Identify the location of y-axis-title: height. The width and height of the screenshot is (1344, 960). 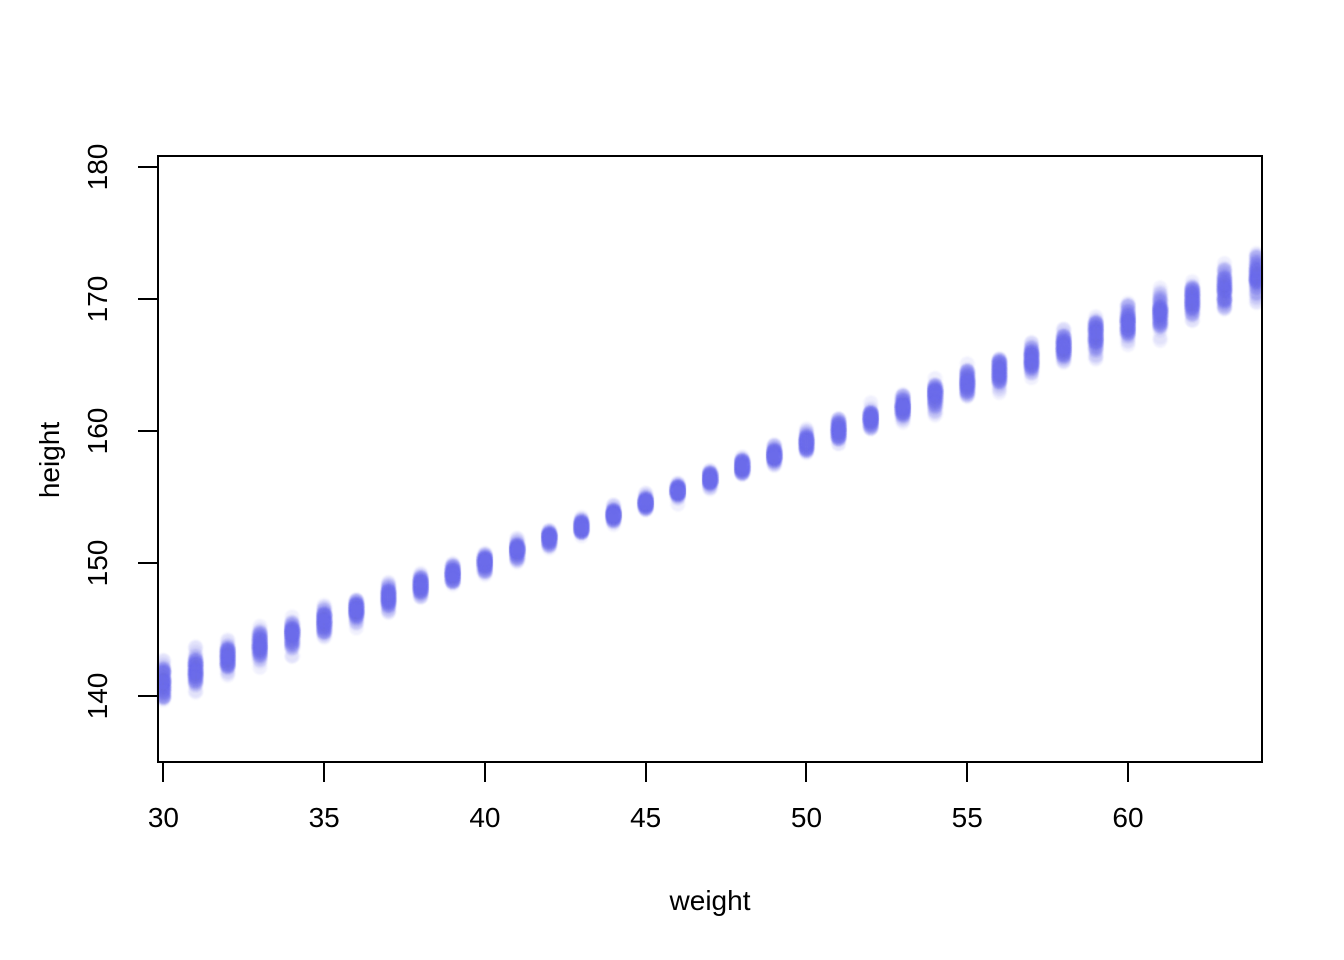
(49, 460).